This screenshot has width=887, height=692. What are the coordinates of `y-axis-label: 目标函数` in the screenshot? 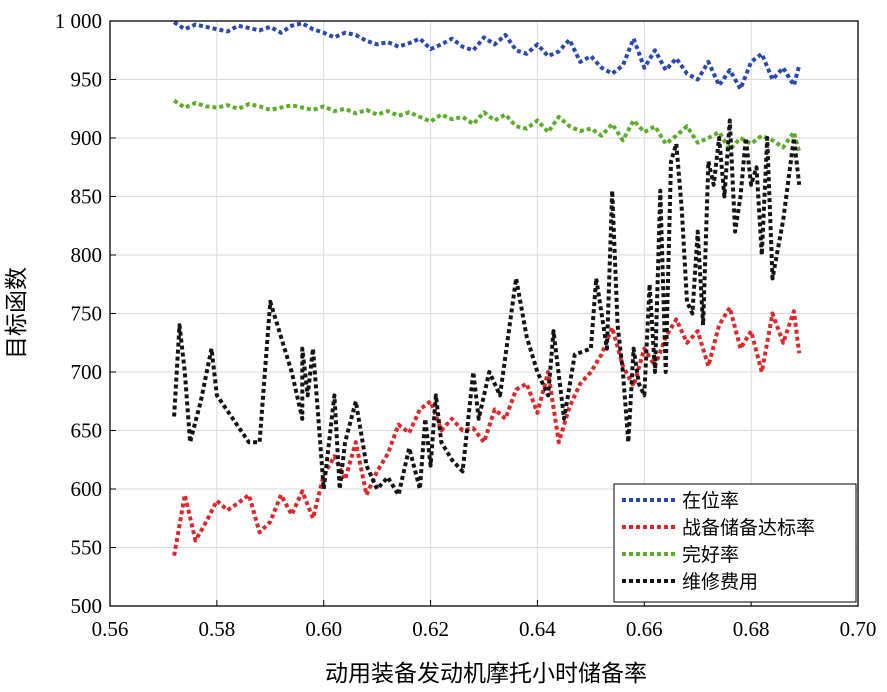 It's located at (17, 313).